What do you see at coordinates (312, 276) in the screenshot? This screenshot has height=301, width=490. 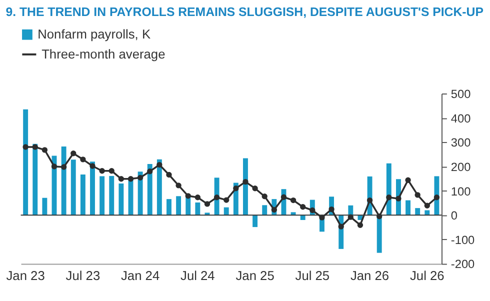 I see `x-tick-label: Jul 25` at bounding box center [312, 276].